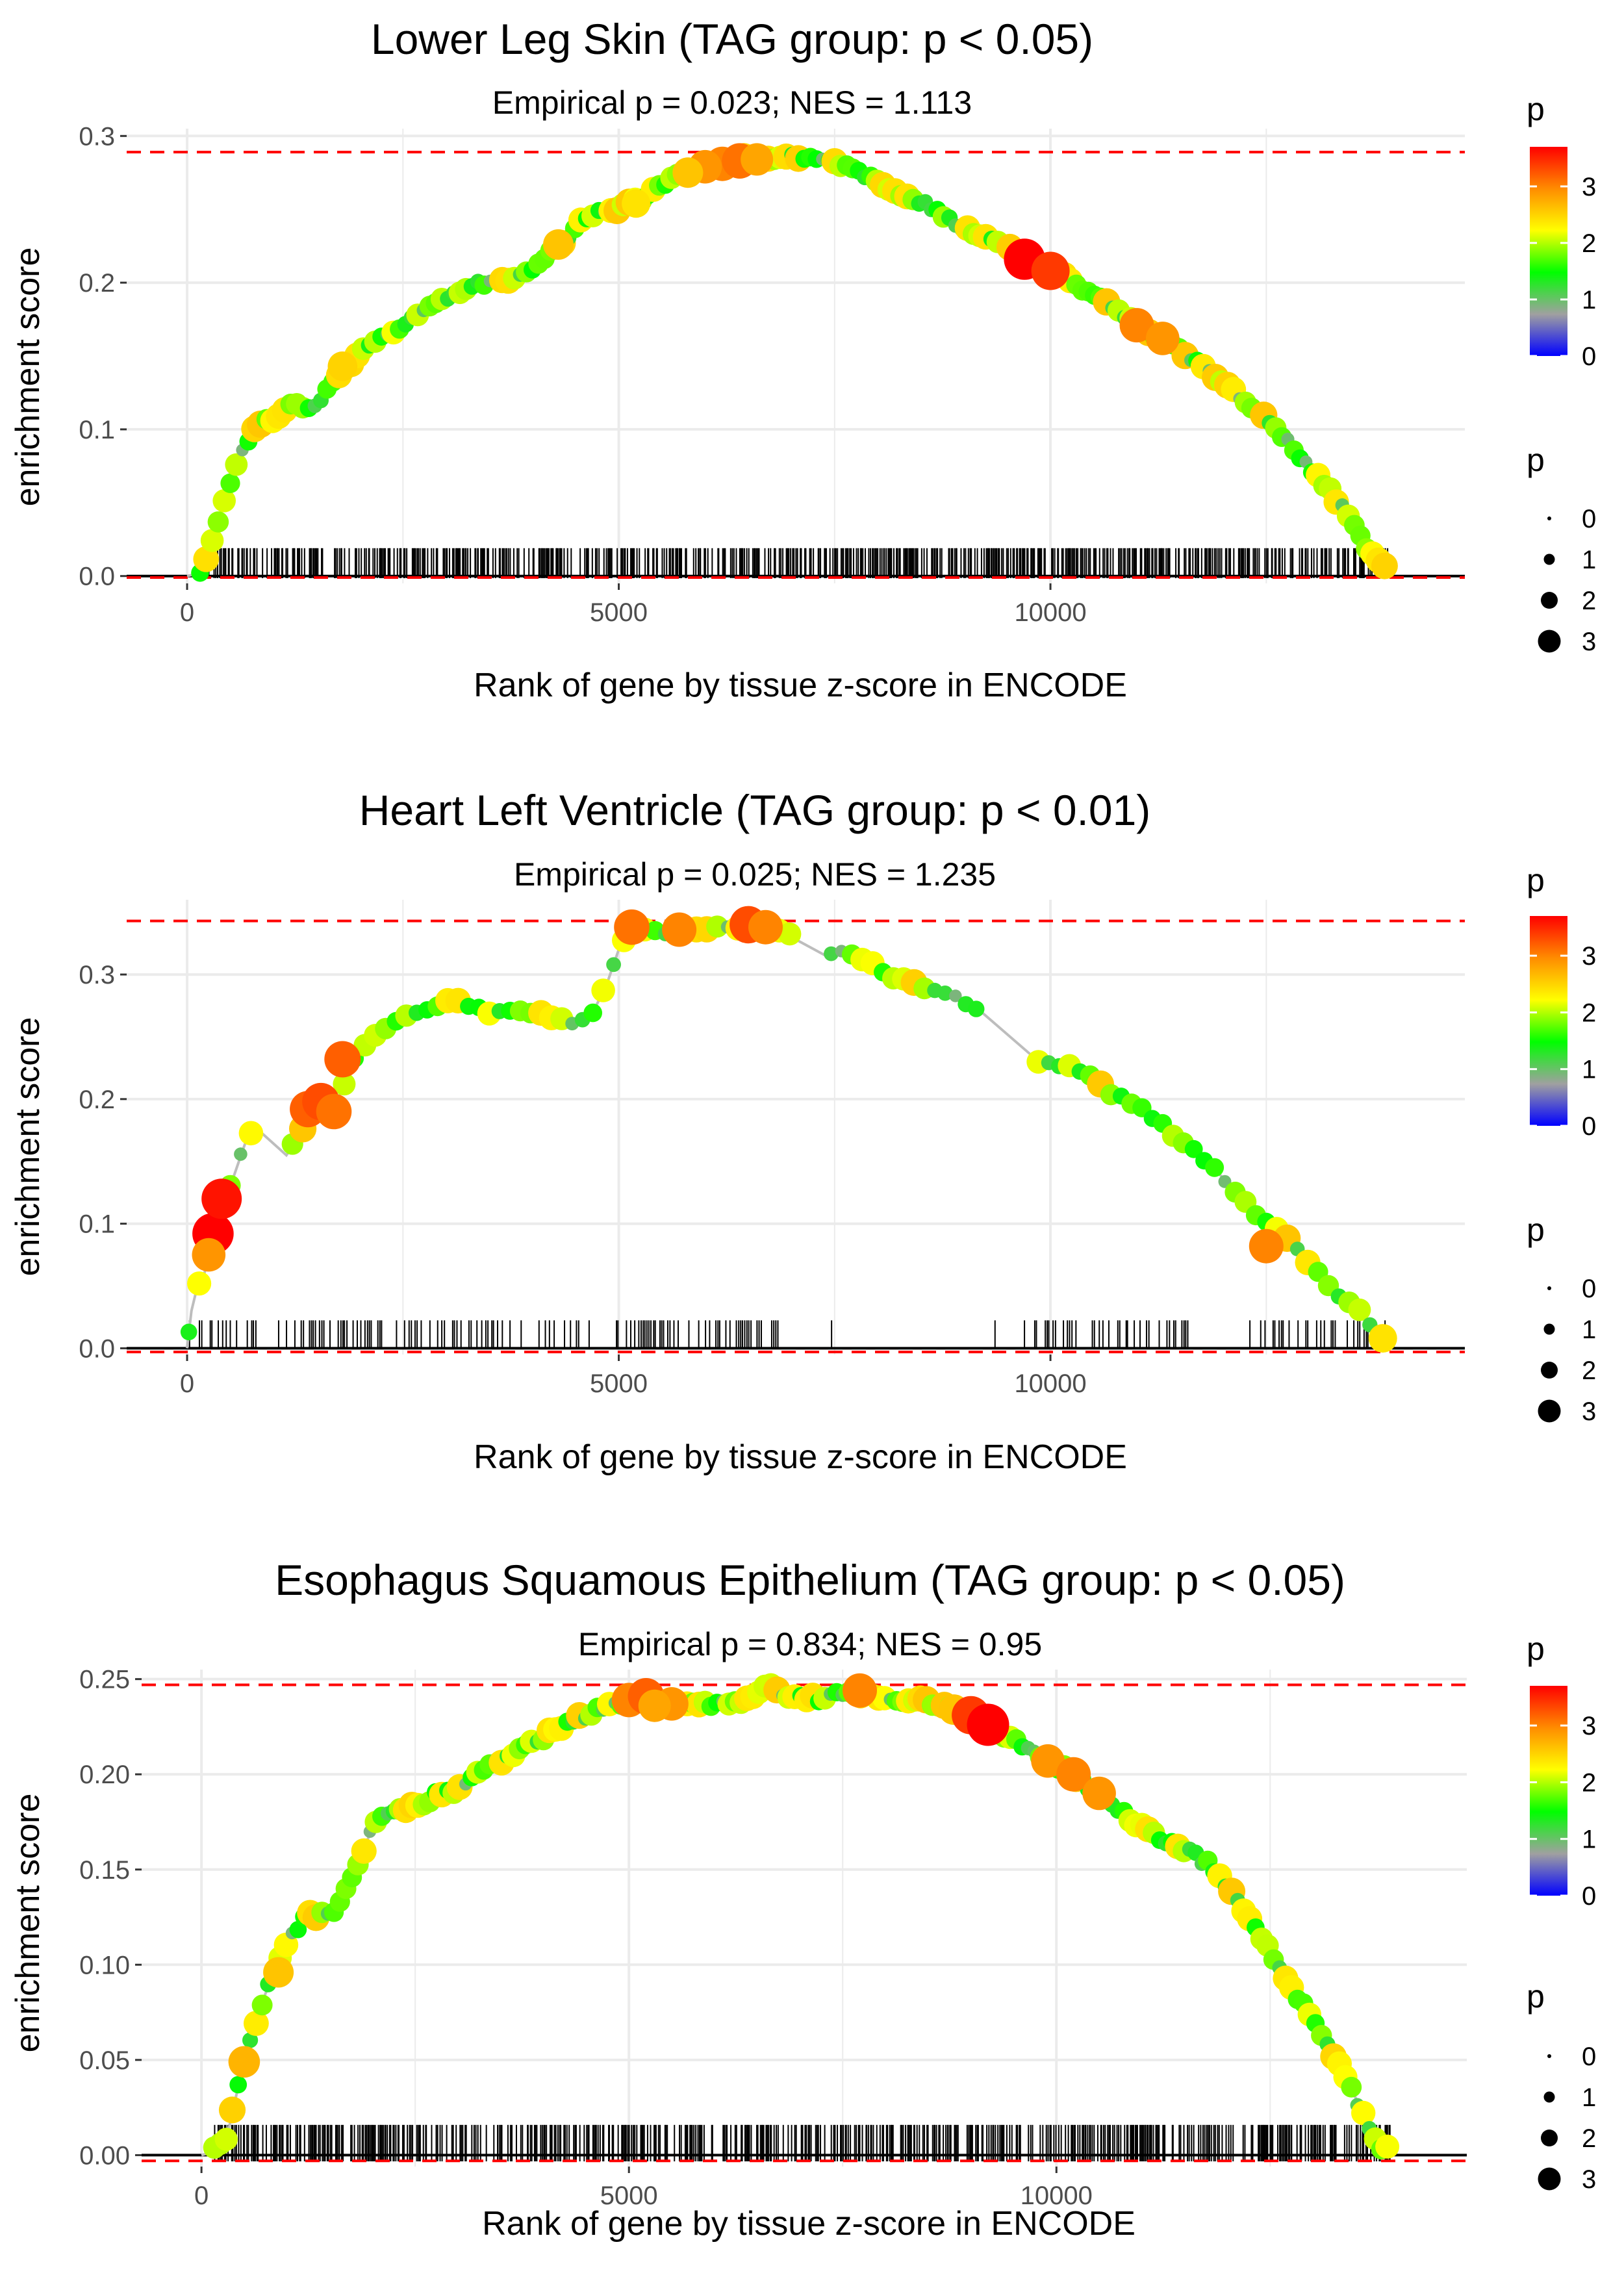 Image resolution: width=1624 pixels, height=2277 pixels. What do you see at coordinates (732, 39) in the screenshot?
I see `panel-title: Lower Leg Skin (TAG group: p < 0.05)` at bounding box center [732, 39].